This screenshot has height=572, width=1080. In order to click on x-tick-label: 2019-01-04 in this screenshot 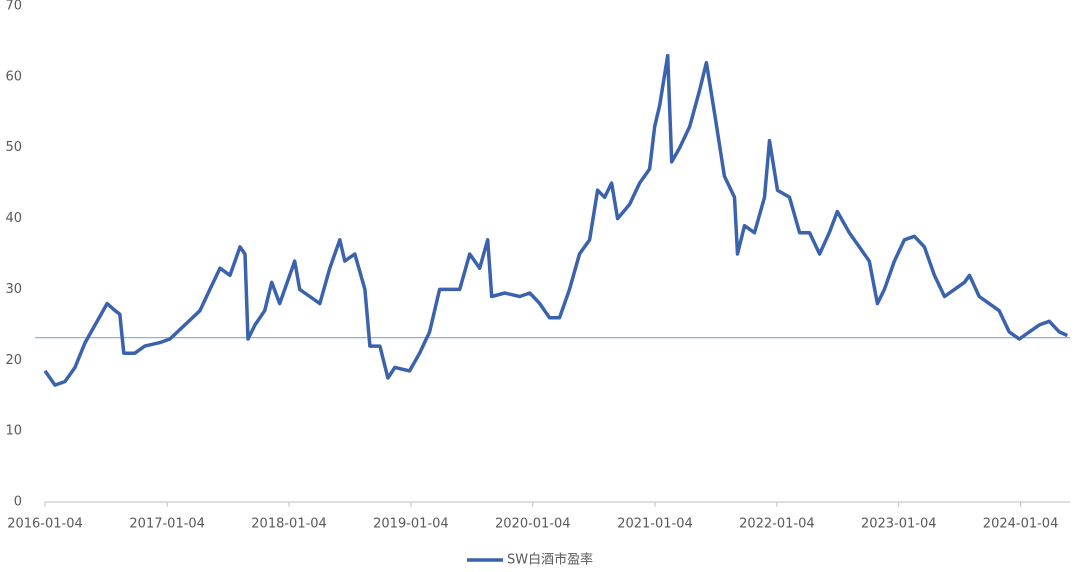, I will do `click(411, 524)`.